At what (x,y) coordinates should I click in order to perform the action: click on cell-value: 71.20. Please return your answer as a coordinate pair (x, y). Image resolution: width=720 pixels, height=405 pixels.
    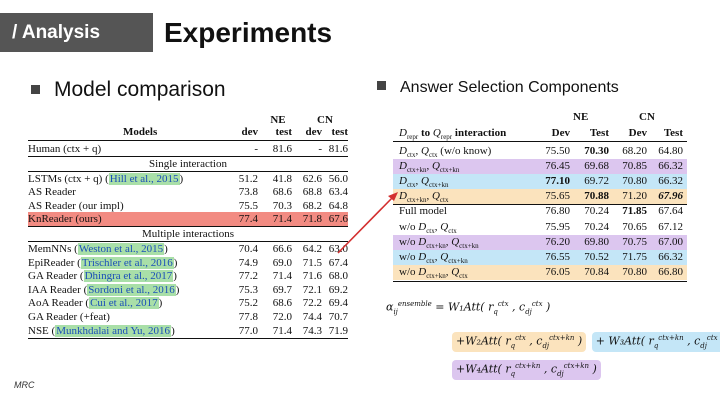
    Looking at the image, I should click on (634, 196).